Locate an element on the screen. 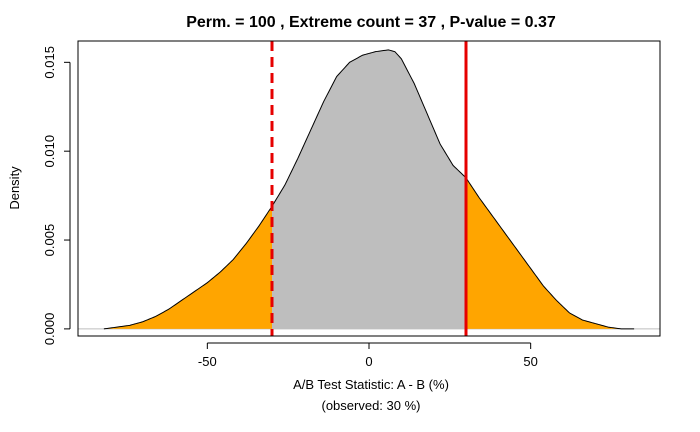  x-tick-label: 50 is located at coordinates (530, 361).